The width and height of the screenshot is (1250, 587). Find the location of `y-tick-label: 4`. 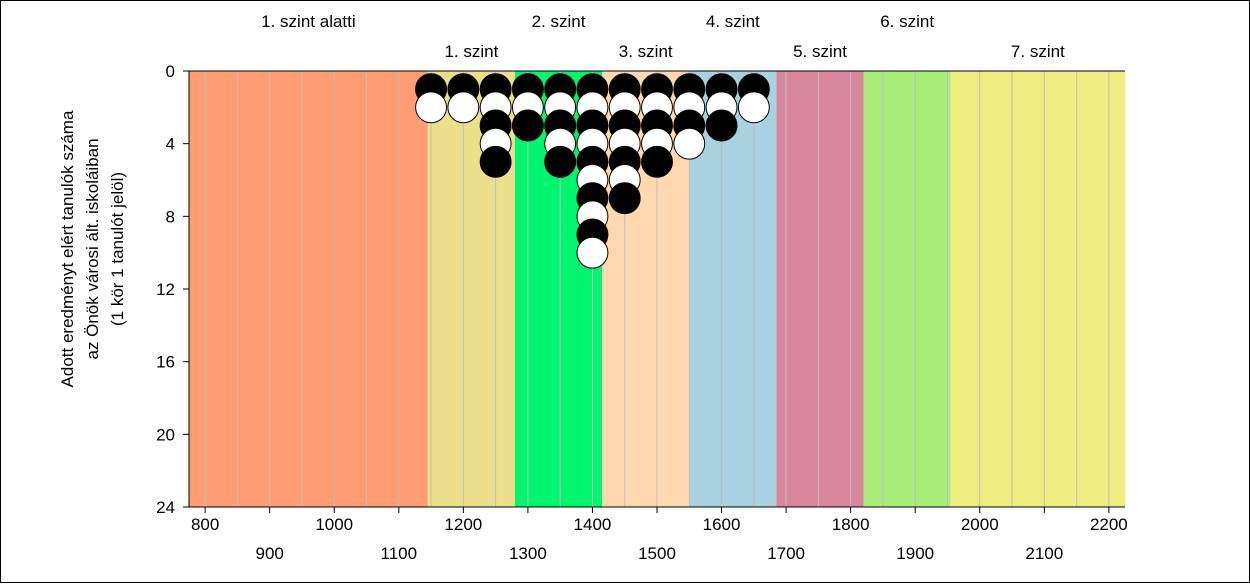

y-tick-label: 4 is located at coordinates (170, 144).